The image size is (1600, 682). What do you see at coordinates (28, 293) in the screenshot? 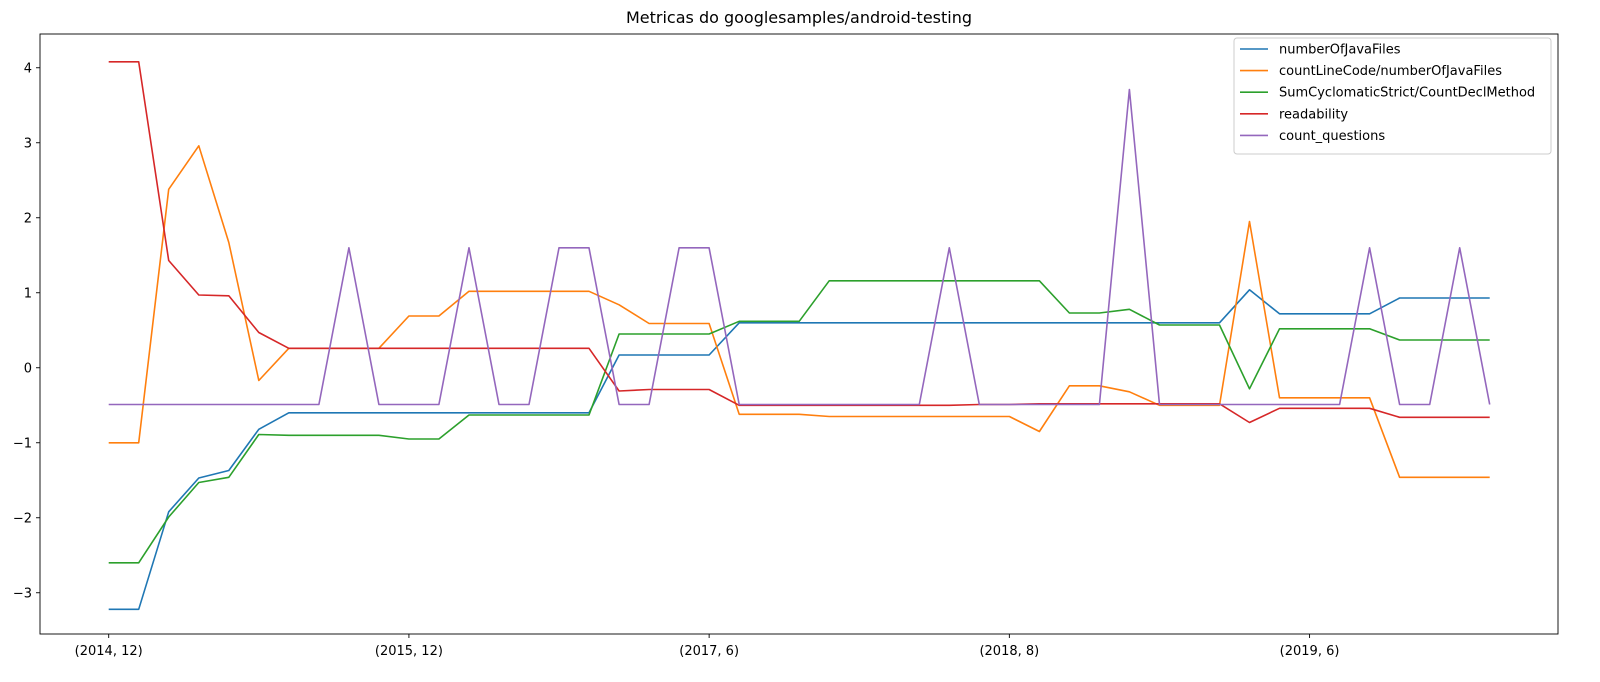
I see `y-tick-label: 1` at bounding box center [28, 293].